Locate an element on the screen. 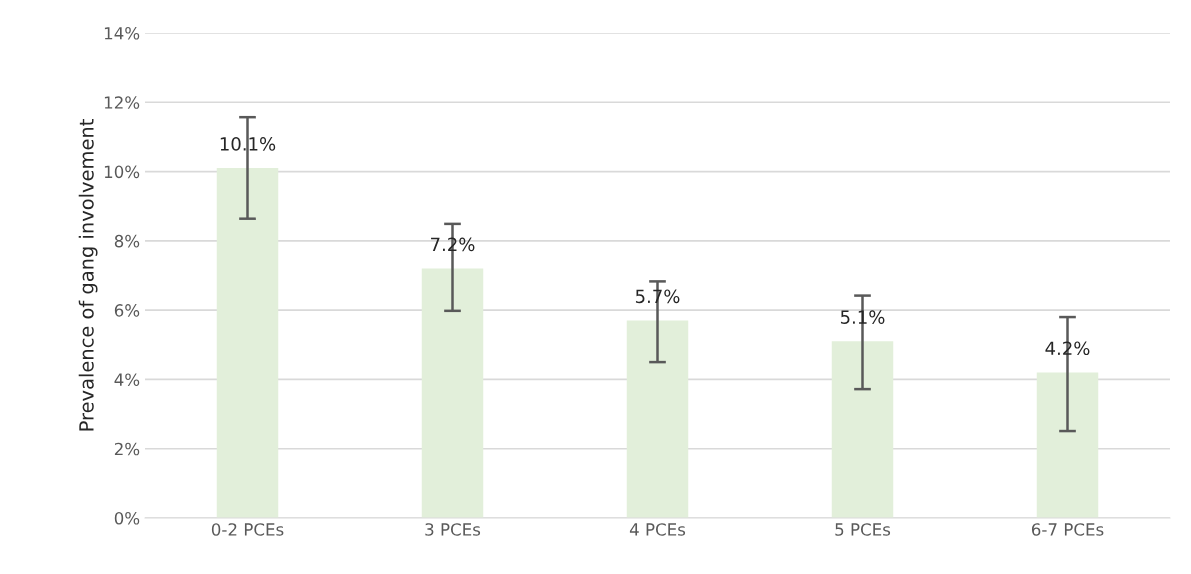  y-axis-title: Prevalence of gang involvement is located at coordinates (88, 275).